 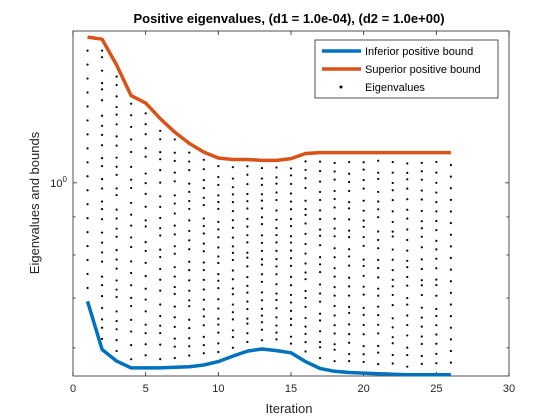 I want to click on y-axis-label: Eigenvalues and bounds, so click(x=34, y=202).